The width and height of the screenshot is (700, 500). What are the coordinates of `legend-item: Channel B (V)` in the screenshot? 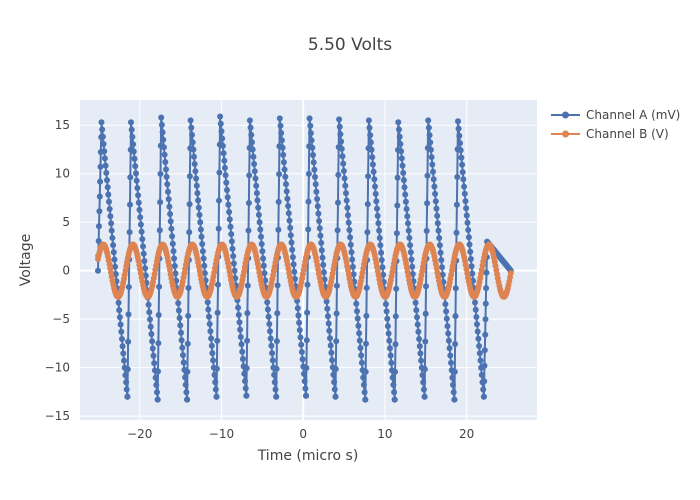 It's located at (610, 134).